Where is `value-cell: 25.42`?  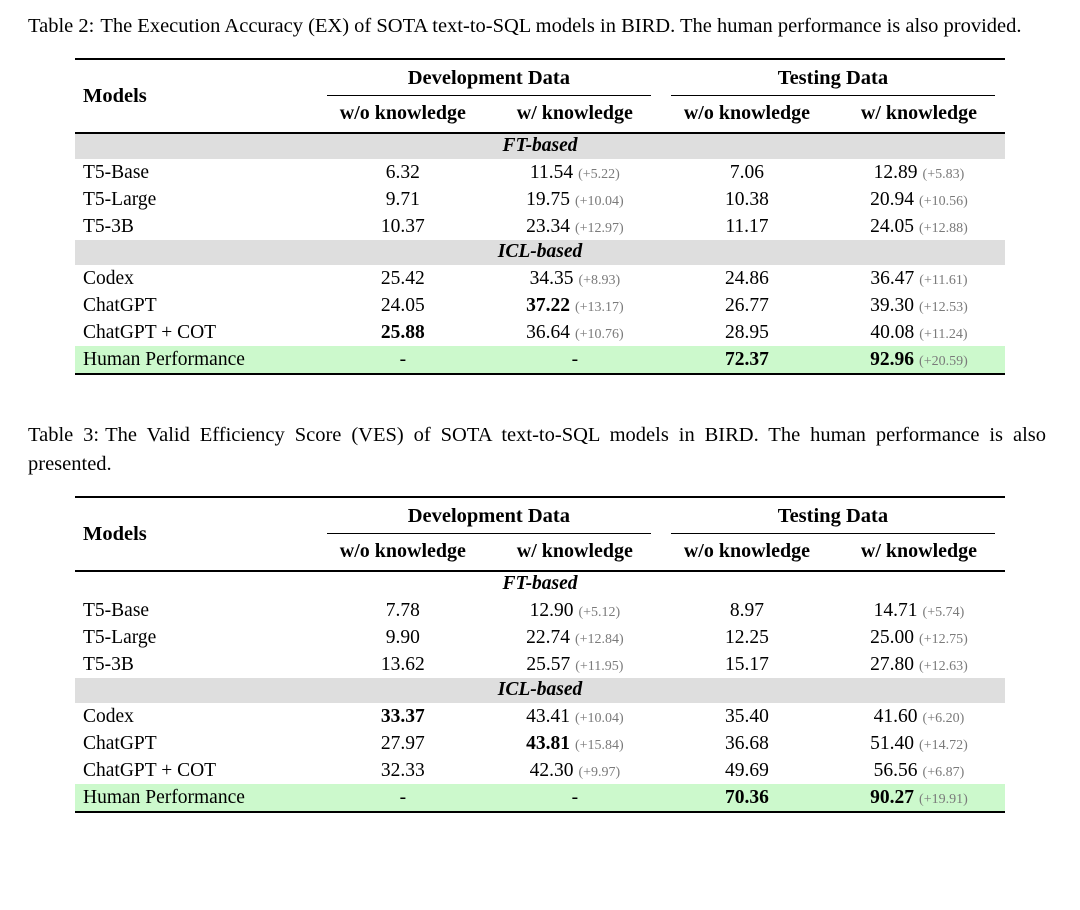
value-cell: 25.42 is located at coordinates (403, 278).